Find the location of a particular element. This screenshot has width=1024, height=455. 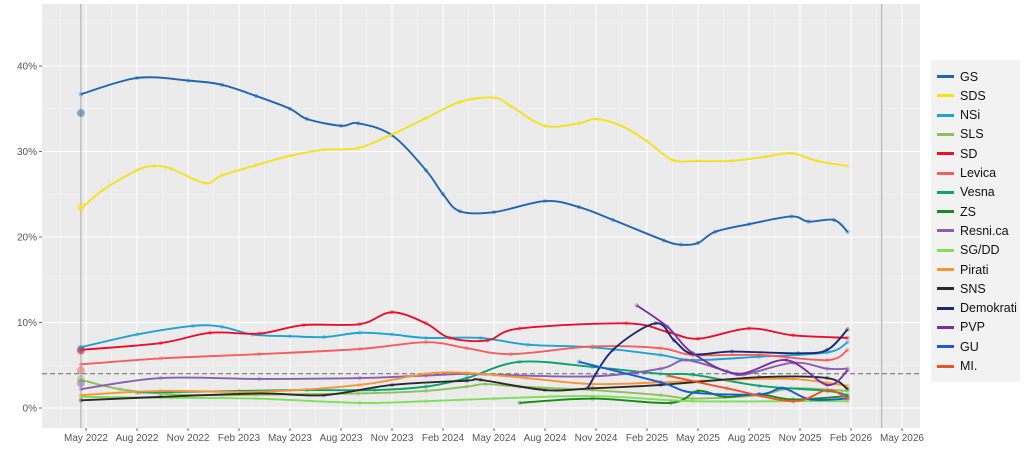

legend-label: Vesna is located at coordinates (977, 192).